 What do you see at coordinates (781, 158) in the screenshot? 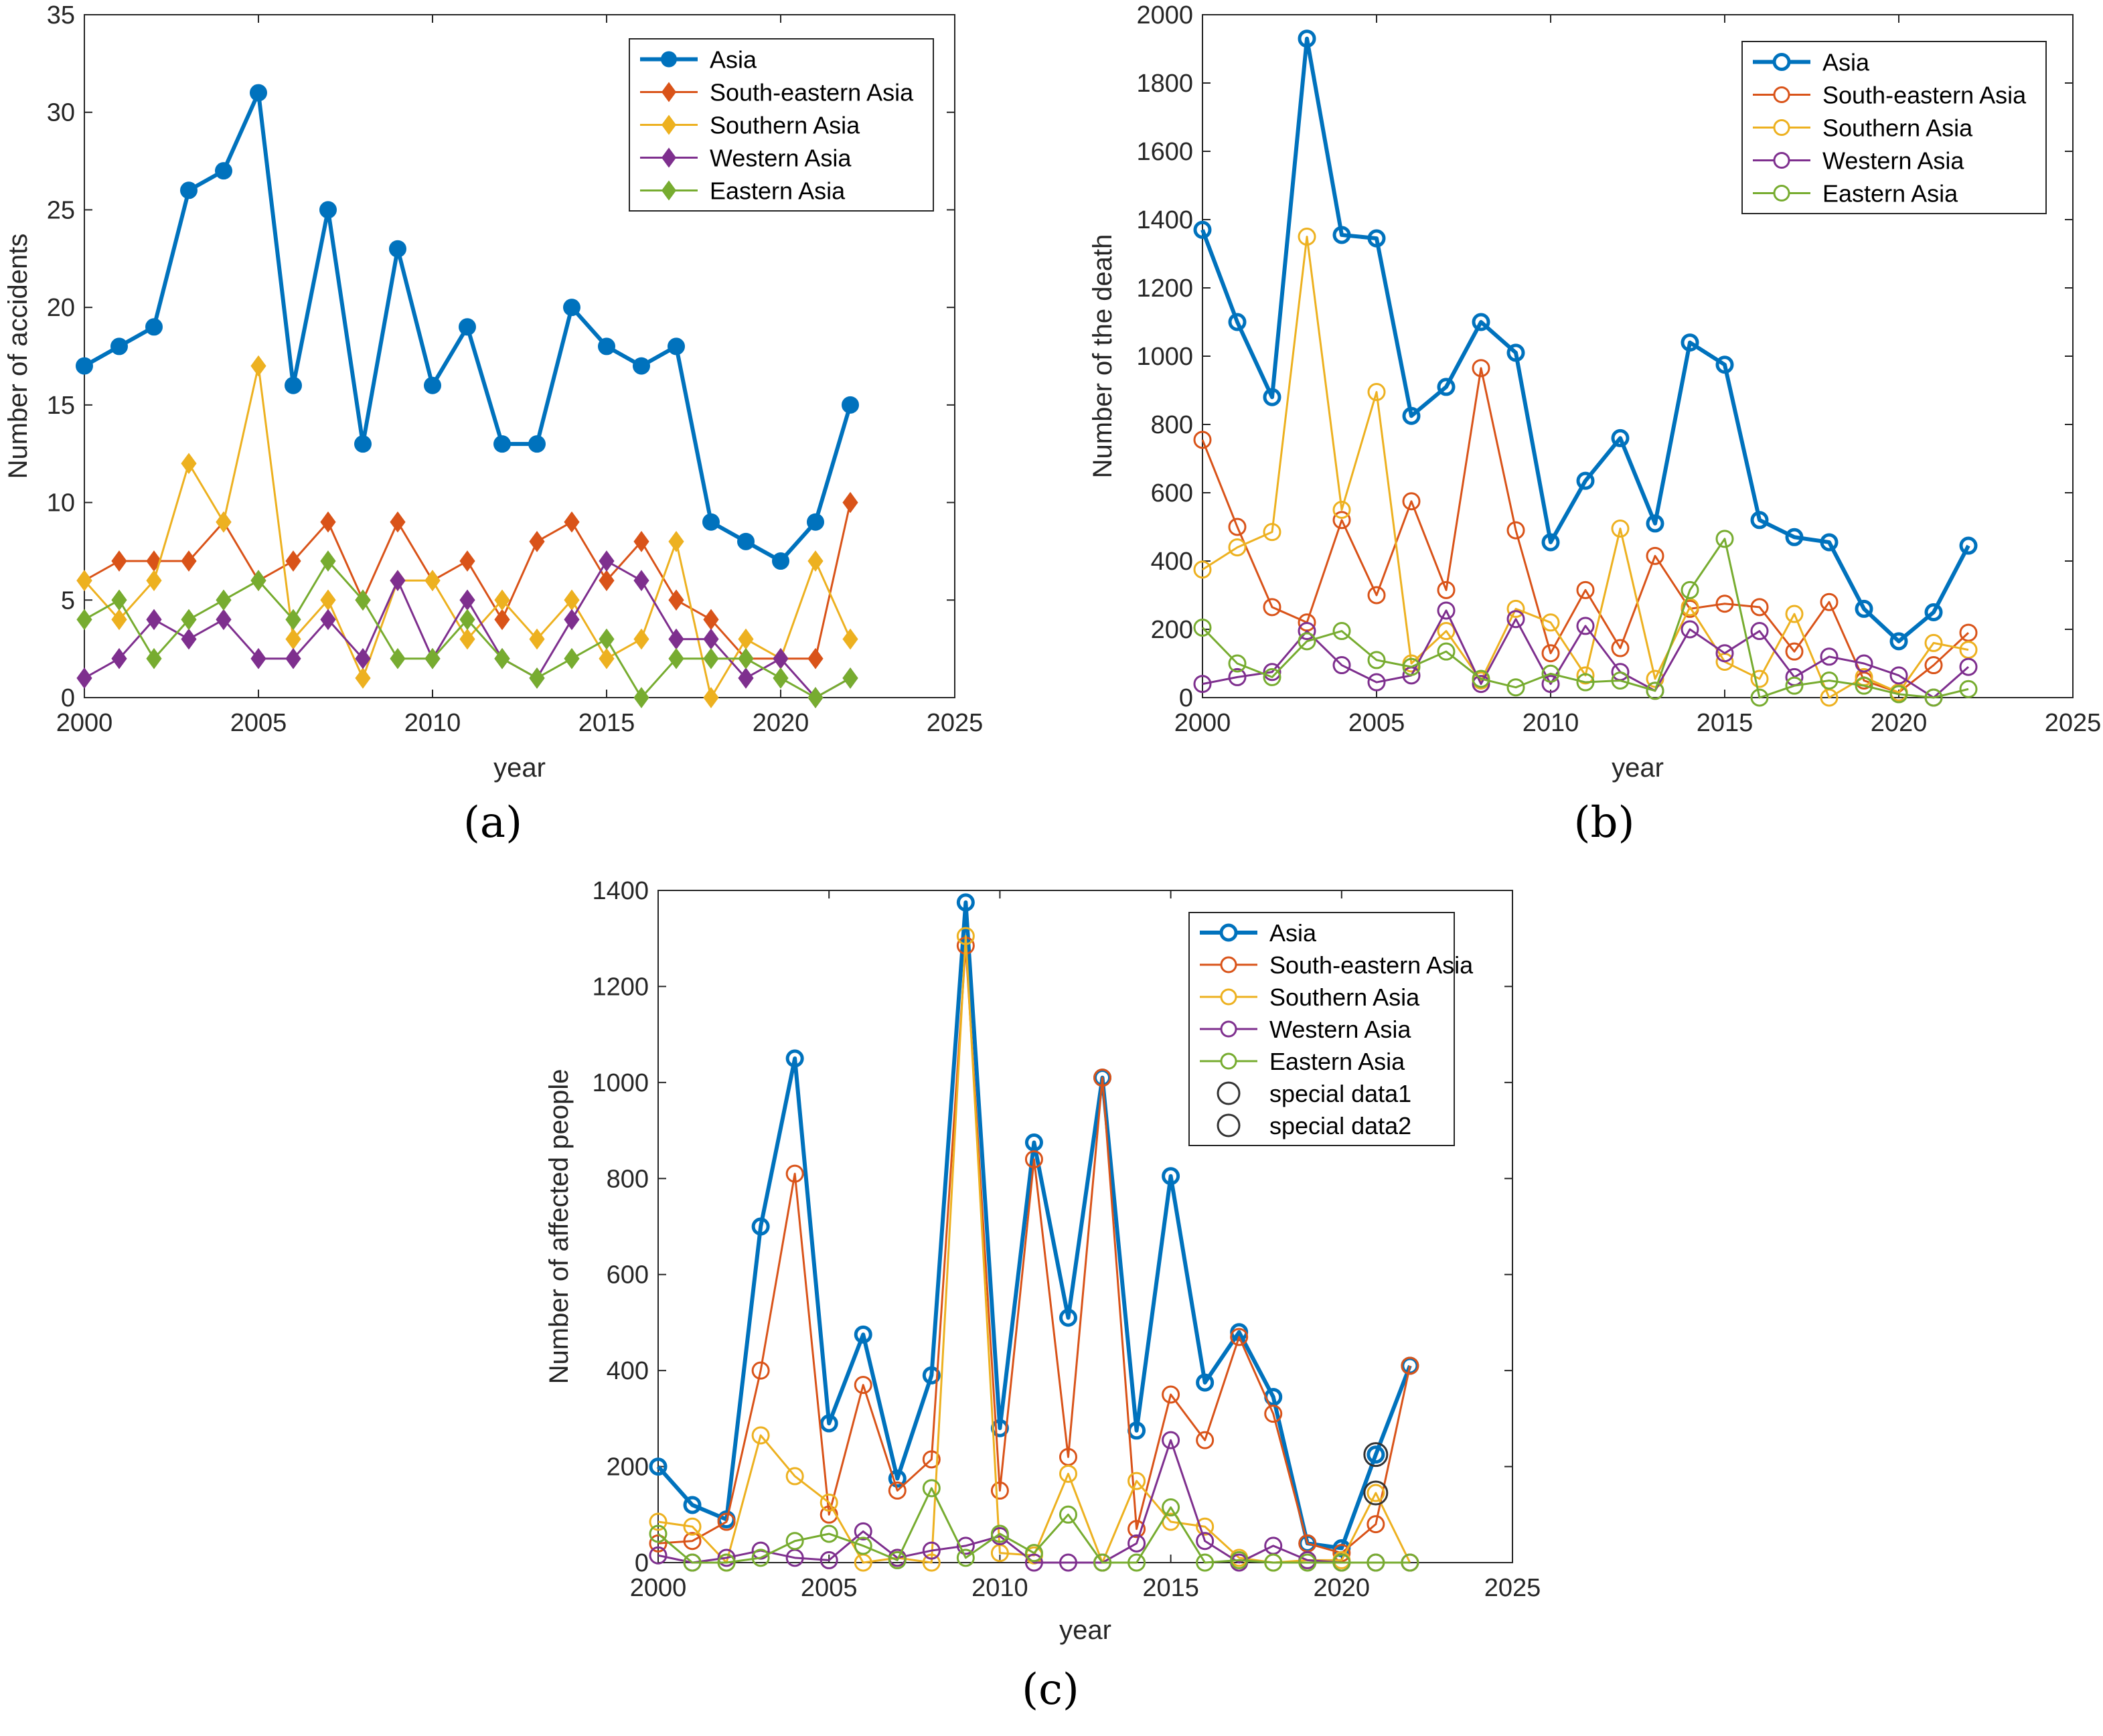
I see `legend-label: Western Asia` at bounding box center [781, 158].